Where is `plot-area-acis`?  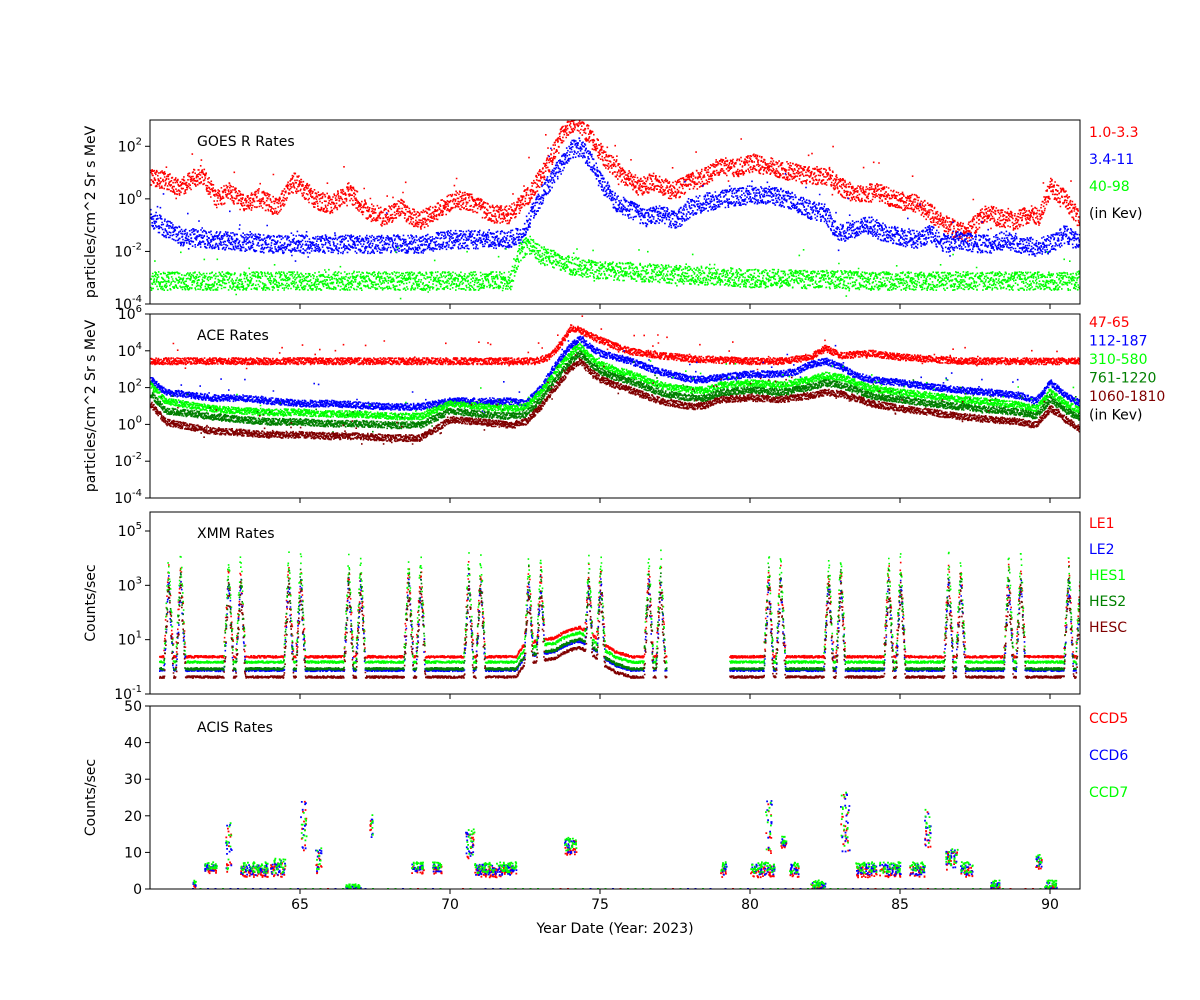 plot-area-acis is located at coordinates (625, 840).